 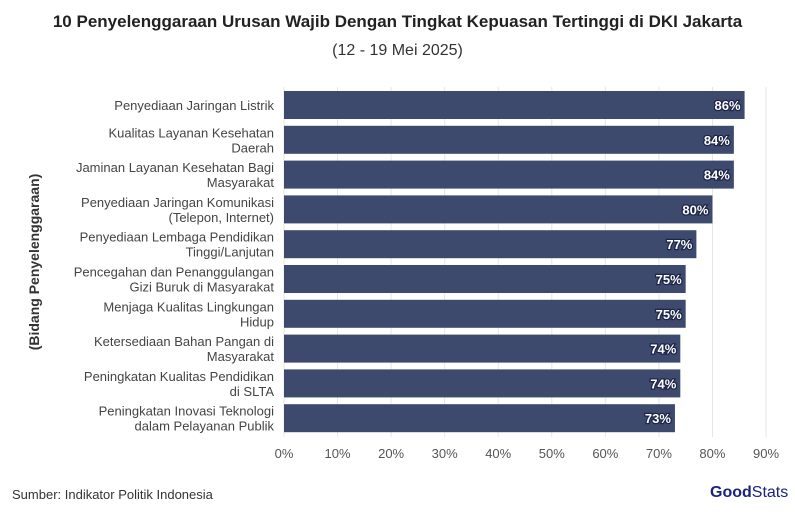 What do you see at coordinates (679, 244) in the screenshot?
I see `data-label: 77%` at bounding box center [679, 244].